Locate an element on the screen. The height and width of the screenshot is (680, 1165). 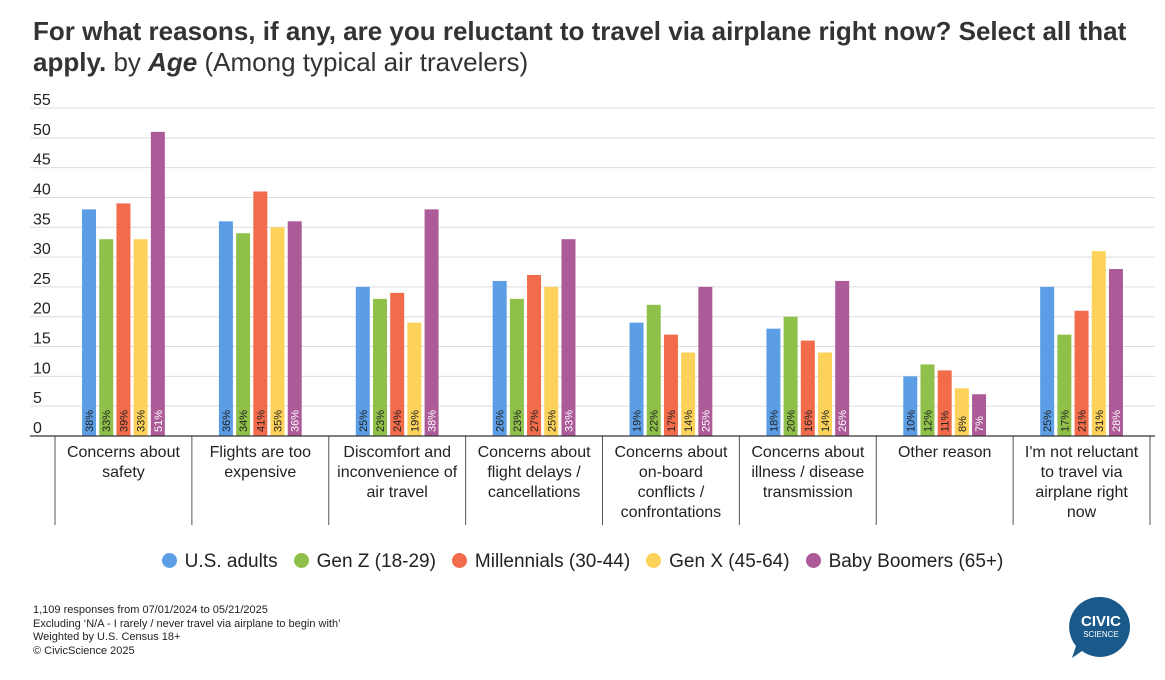
data-label: 41% is located at coordinates (261, 421).